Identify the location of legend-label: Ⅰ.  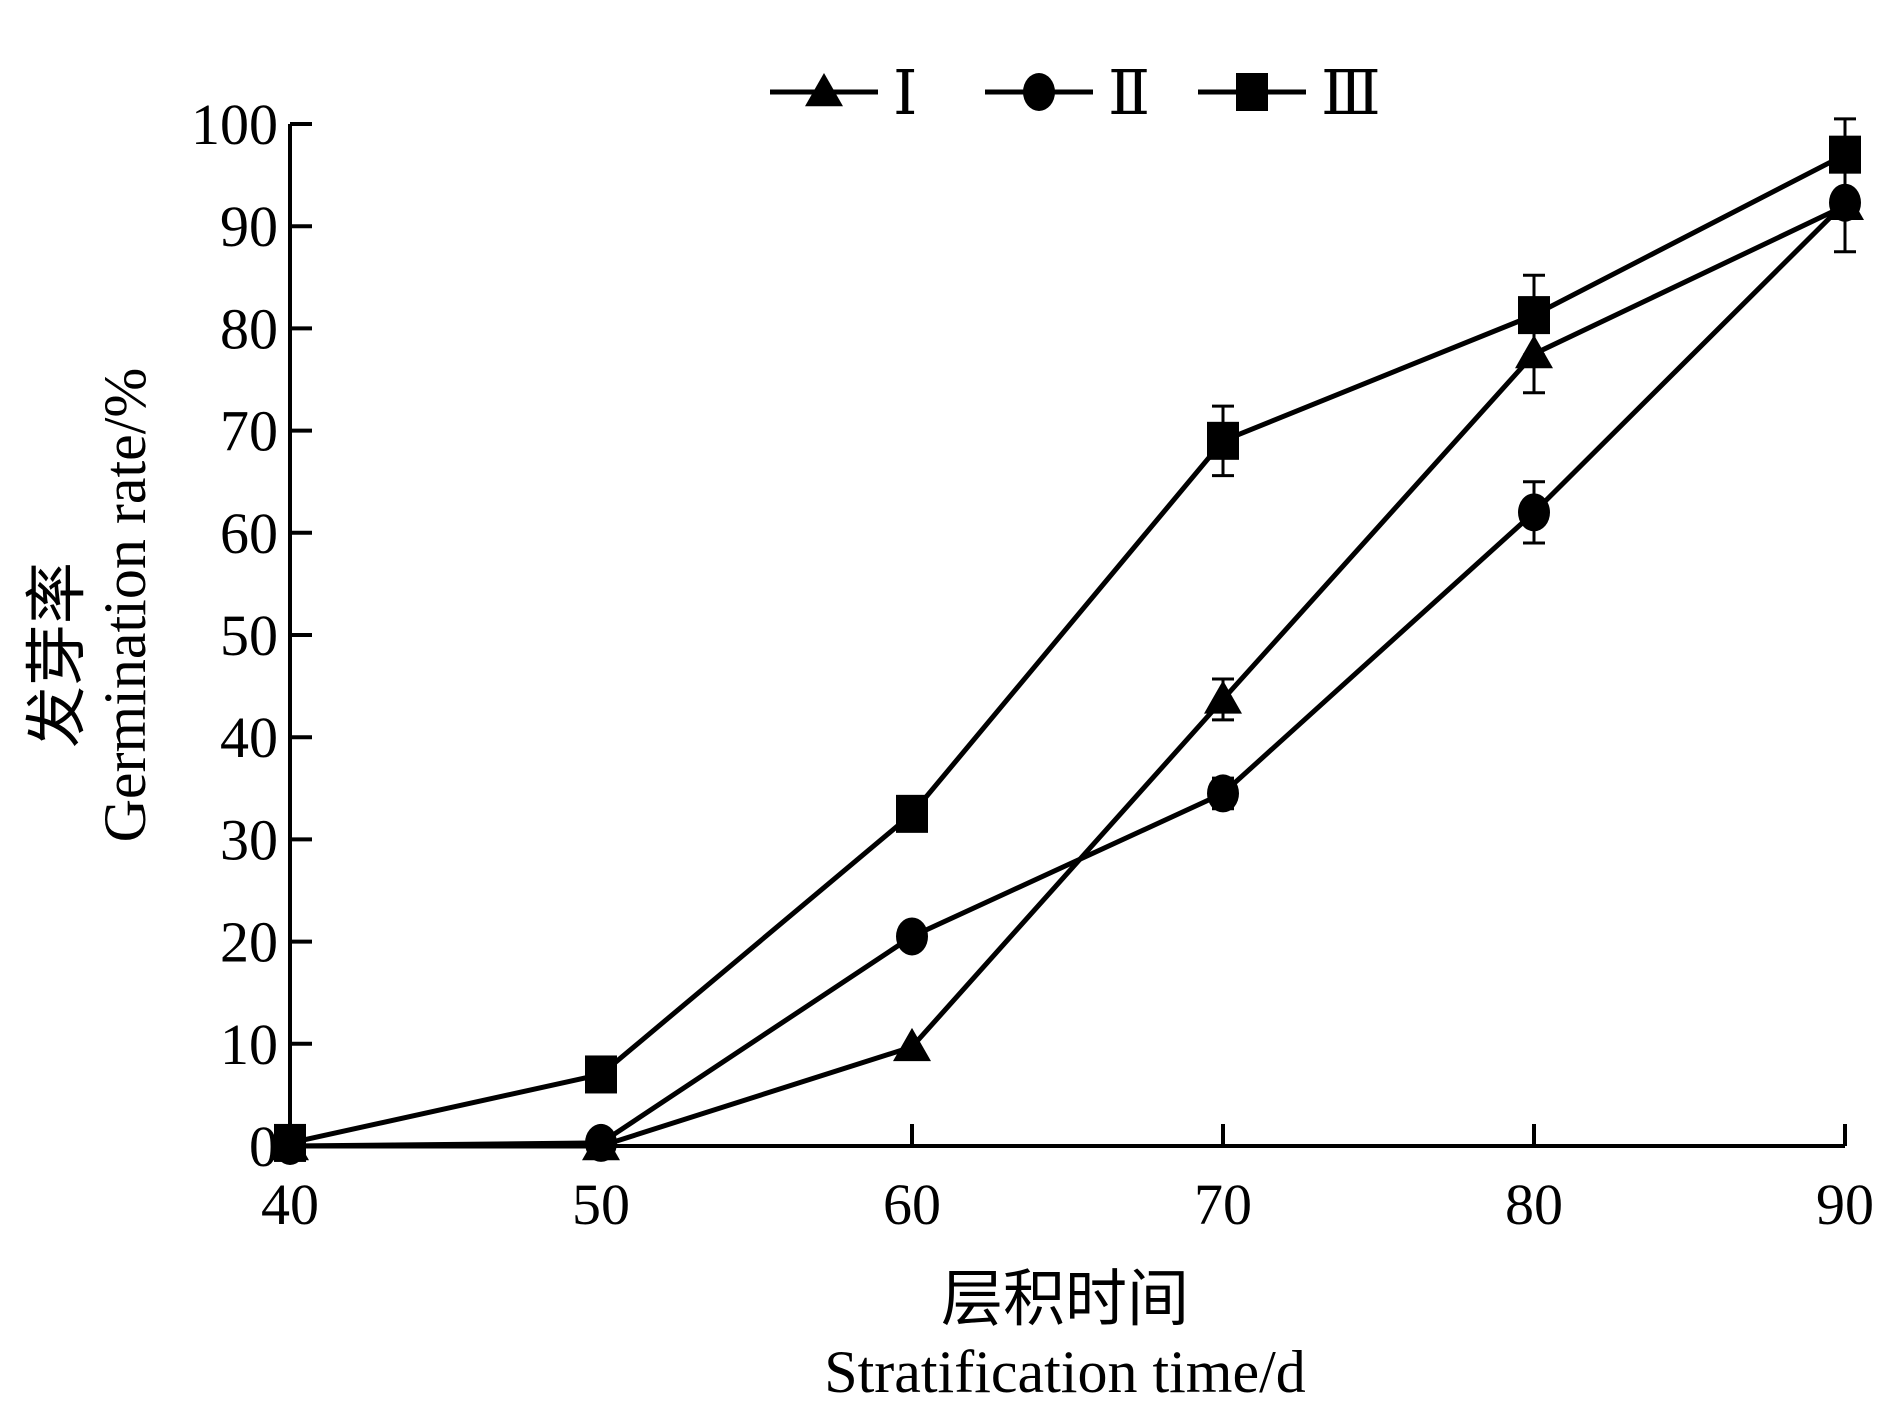
(905, 94).